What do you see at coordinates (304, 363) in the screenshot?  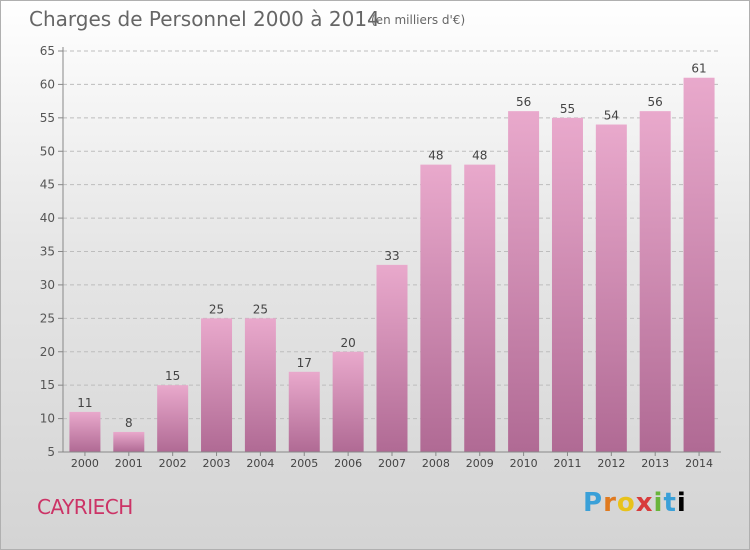 I see `bar-value-label: 17` at bounding box center [304, 363].